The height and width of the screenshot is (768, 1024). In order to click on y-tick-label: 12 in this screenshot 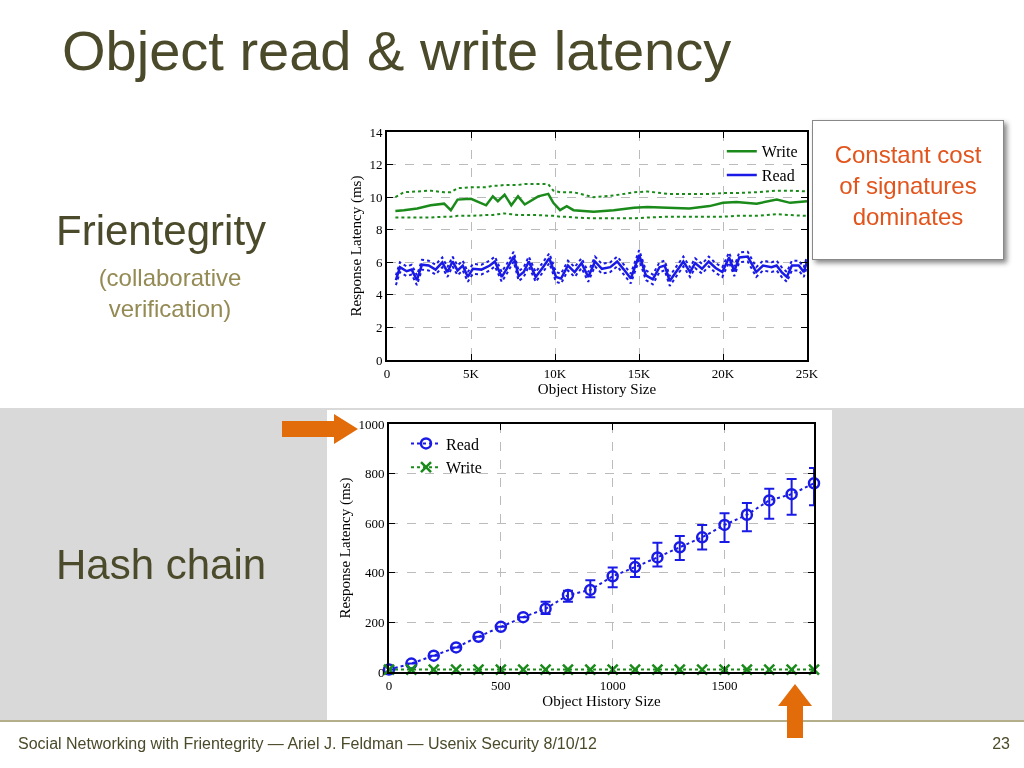, I will do `click(376, 165)`.